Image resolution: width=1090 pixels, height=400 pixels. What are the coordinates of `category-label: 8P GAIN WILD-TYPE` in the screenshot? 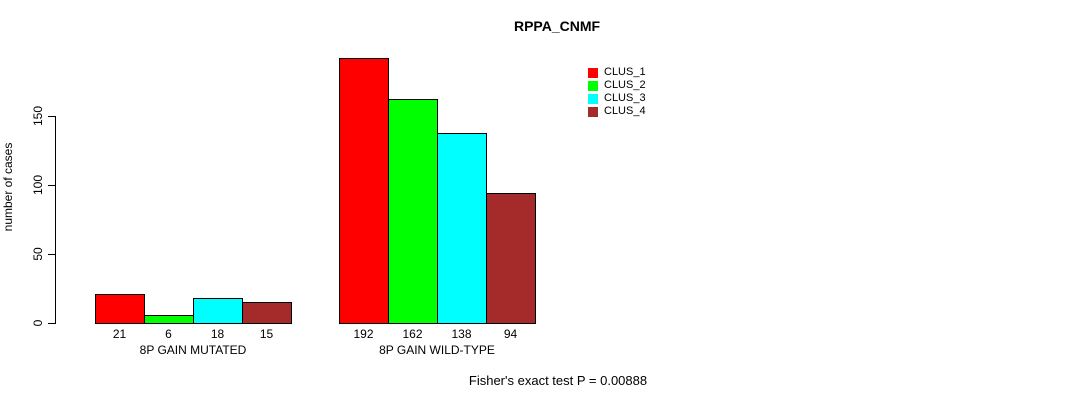 It's located at (437, 350).